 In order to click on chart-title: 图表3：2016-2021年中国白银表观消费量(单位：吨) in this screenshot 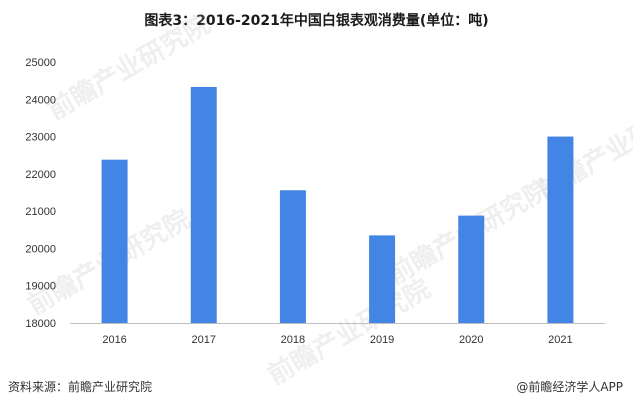, I will do `click(316, 21)`.